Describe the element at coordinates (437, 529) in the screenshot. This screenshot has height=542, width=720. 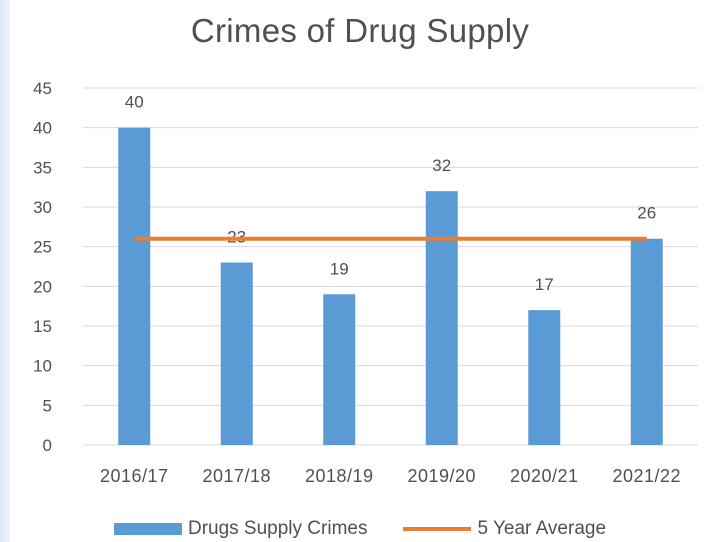
I see `legend-swatch-average` at that location.